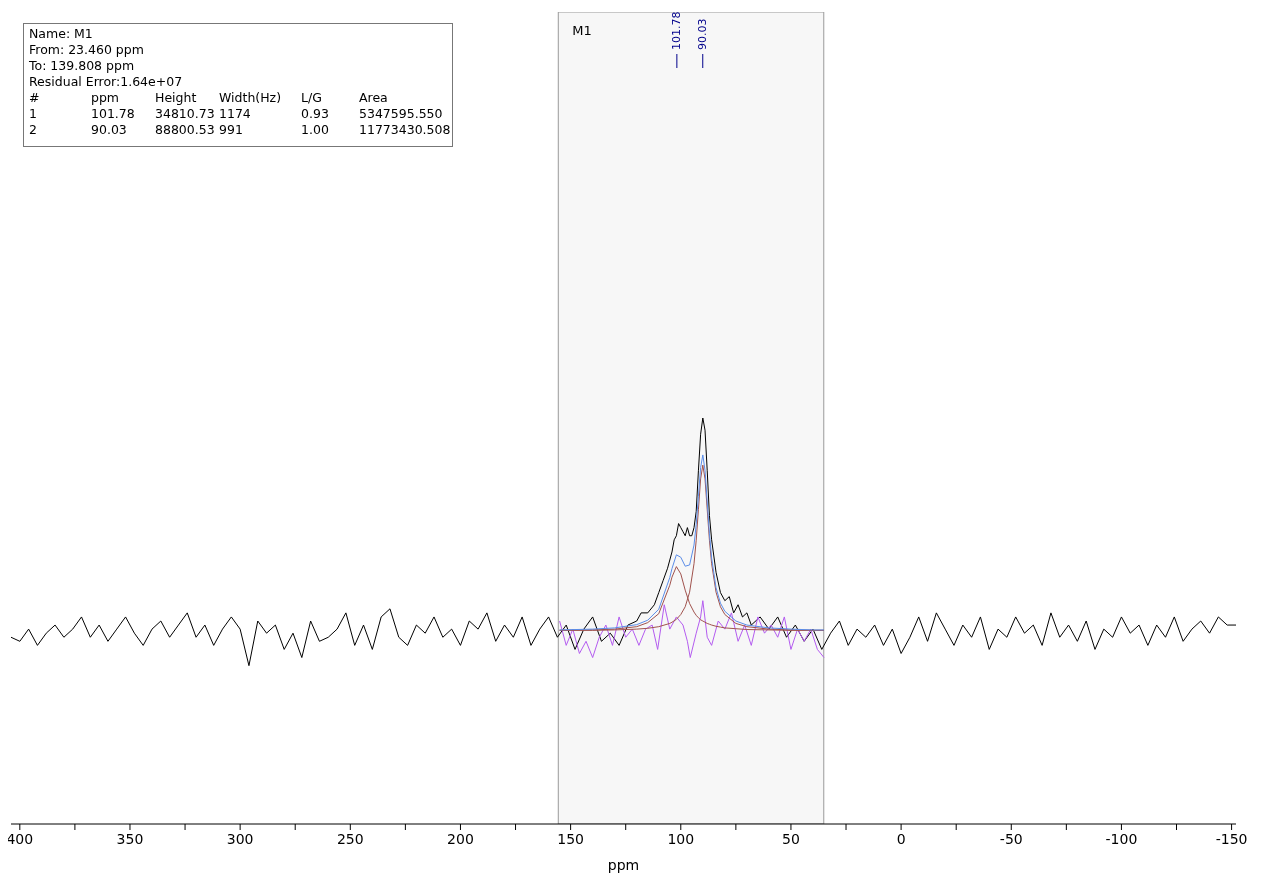  Describe the element at coordinates (130, 839) in the screenshot. I see `x-tick-label: 350` at that location.